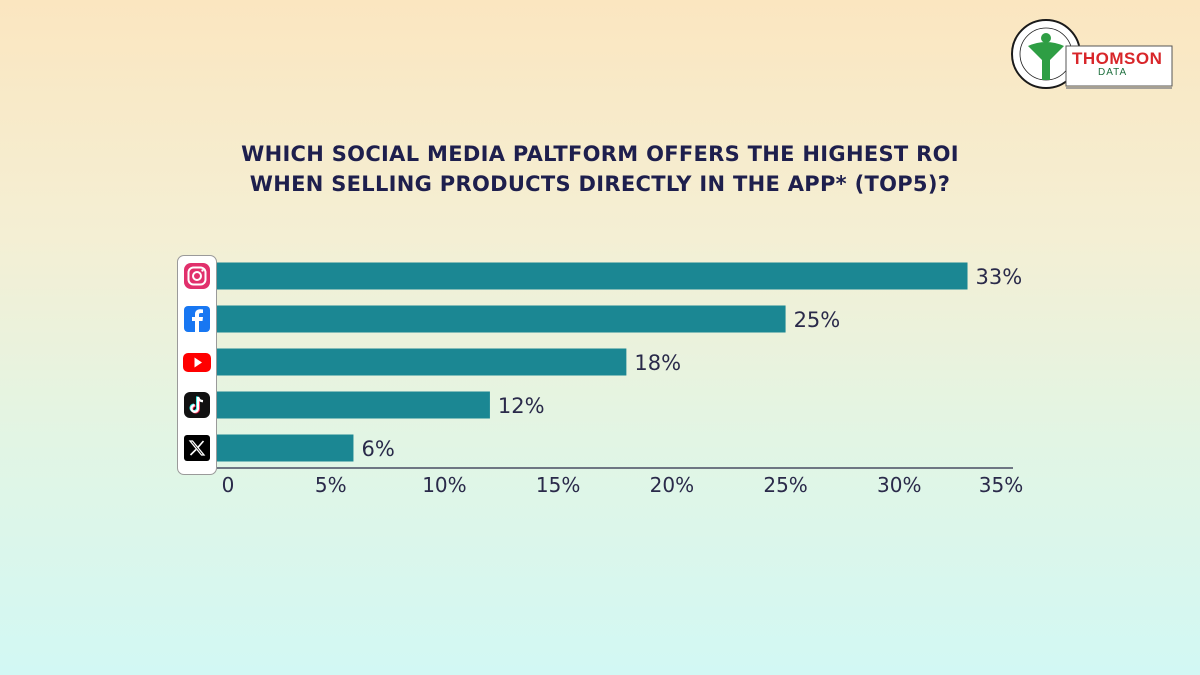  Describe the element at coordinates (422, 362) in the screenshot. I see `bar-youtube` at that location.